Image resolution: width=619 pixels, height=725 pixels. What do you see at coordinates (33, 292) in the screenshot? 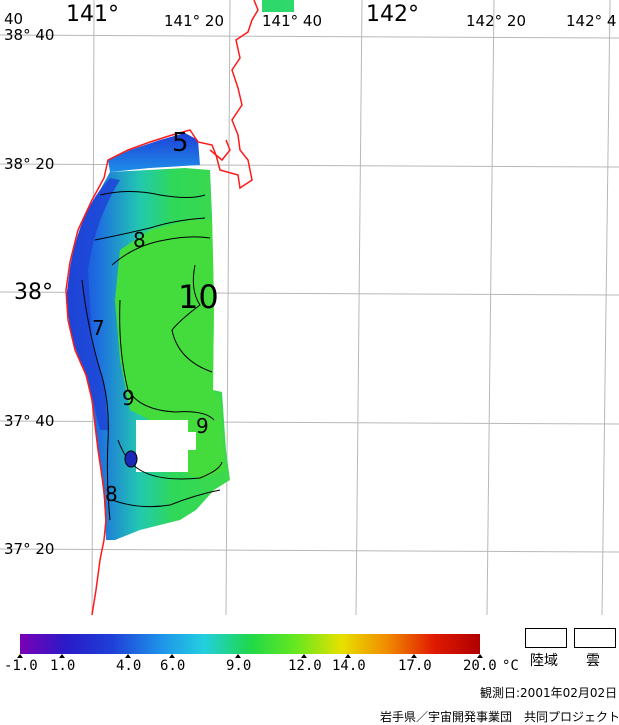
I see `lat-label: 38°` at bounding box center [33, 292].